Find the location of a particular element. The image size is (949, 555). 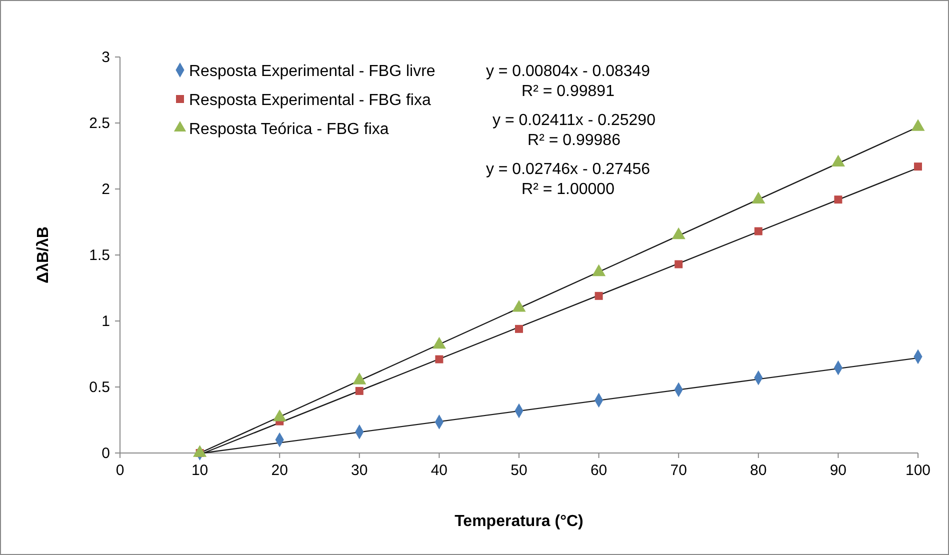

y-tick-label: 1.5 is located at coordinates (99, 255).